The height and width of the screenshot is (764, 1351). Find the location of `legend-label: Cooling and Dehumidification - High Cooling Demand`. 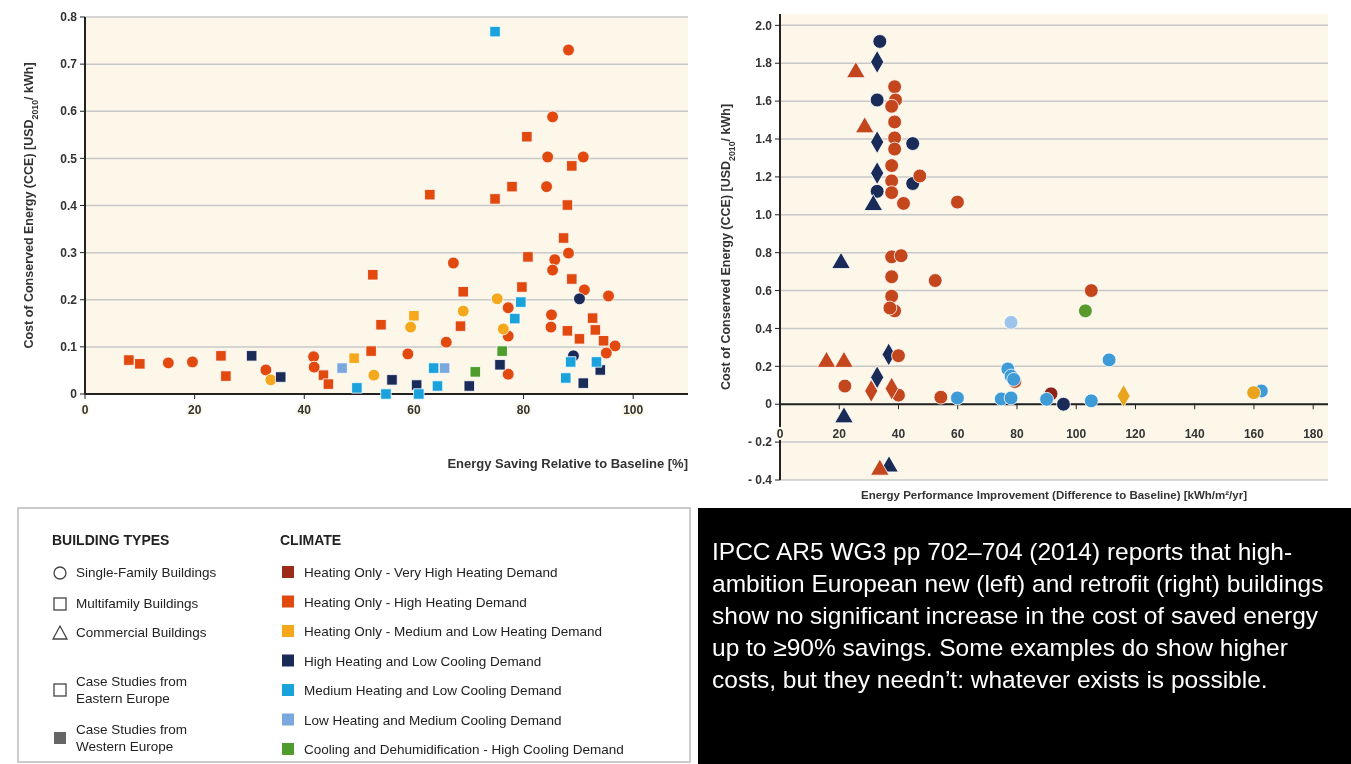

legend-label: Cooling and Dehumidification - High Cooling Demand is located at coordinates (464, 749).